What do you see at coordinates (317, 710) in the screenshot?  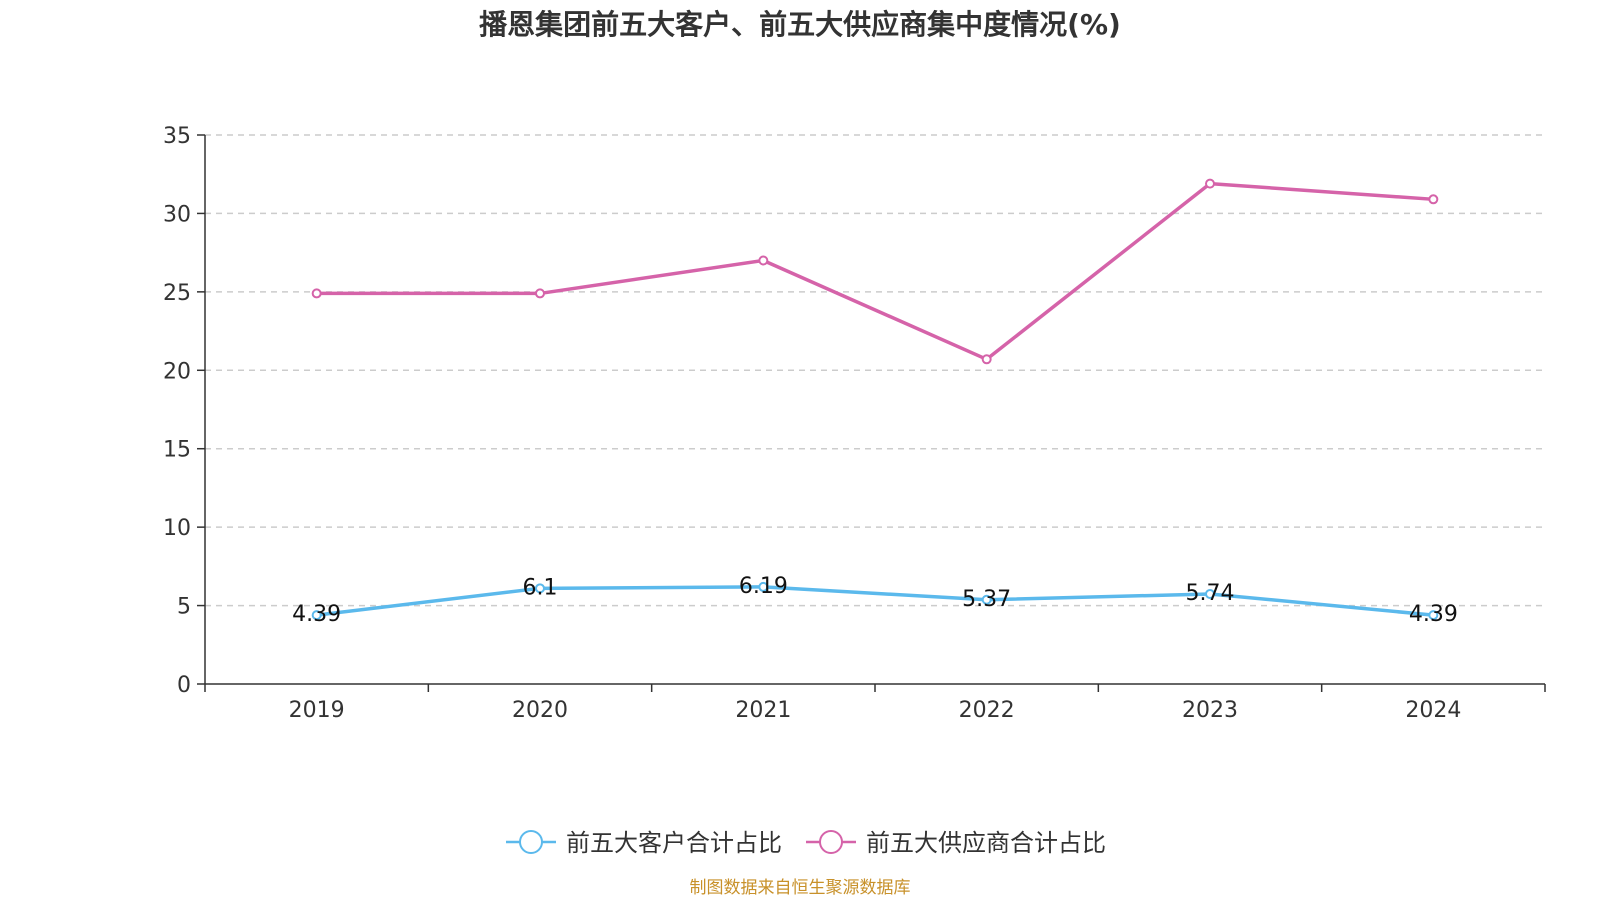 I see `x-tick-label: 2019` at bounding box center [317, 710].